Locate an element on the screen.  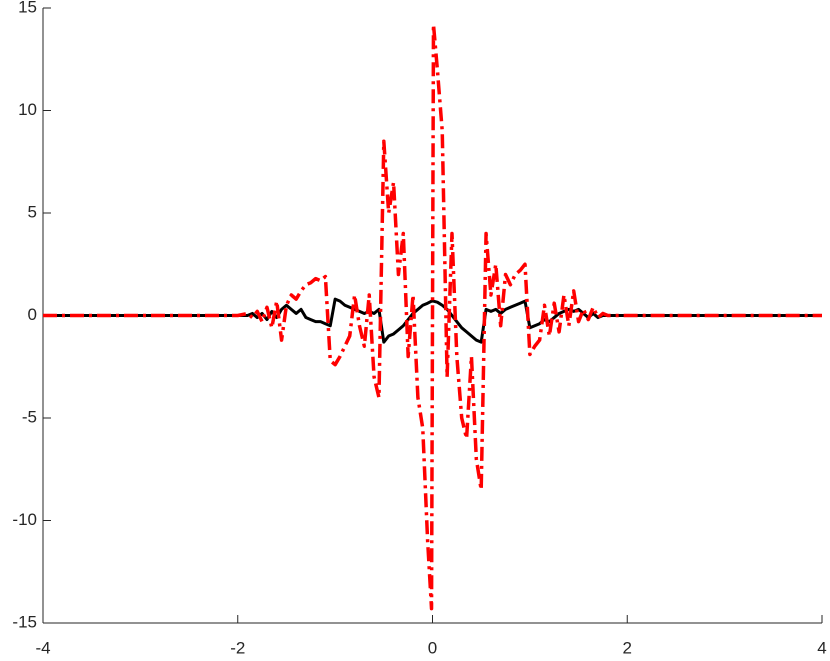
y-tick-label: 0 is located at coordinates (32, 314).